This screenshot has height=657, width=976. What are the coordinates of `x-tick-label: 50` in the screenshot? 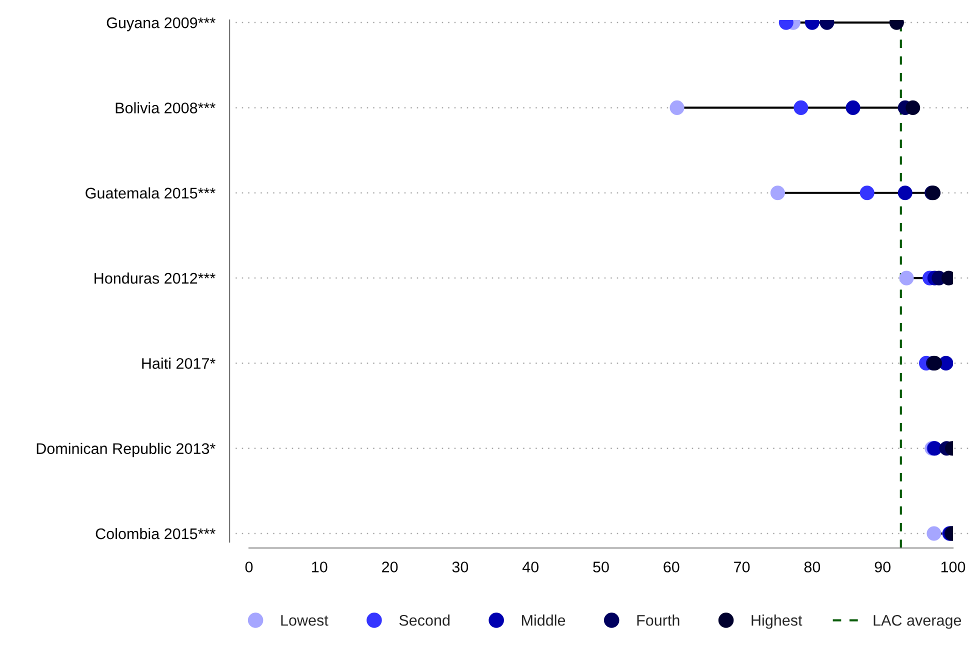 It's located at (601, 567).